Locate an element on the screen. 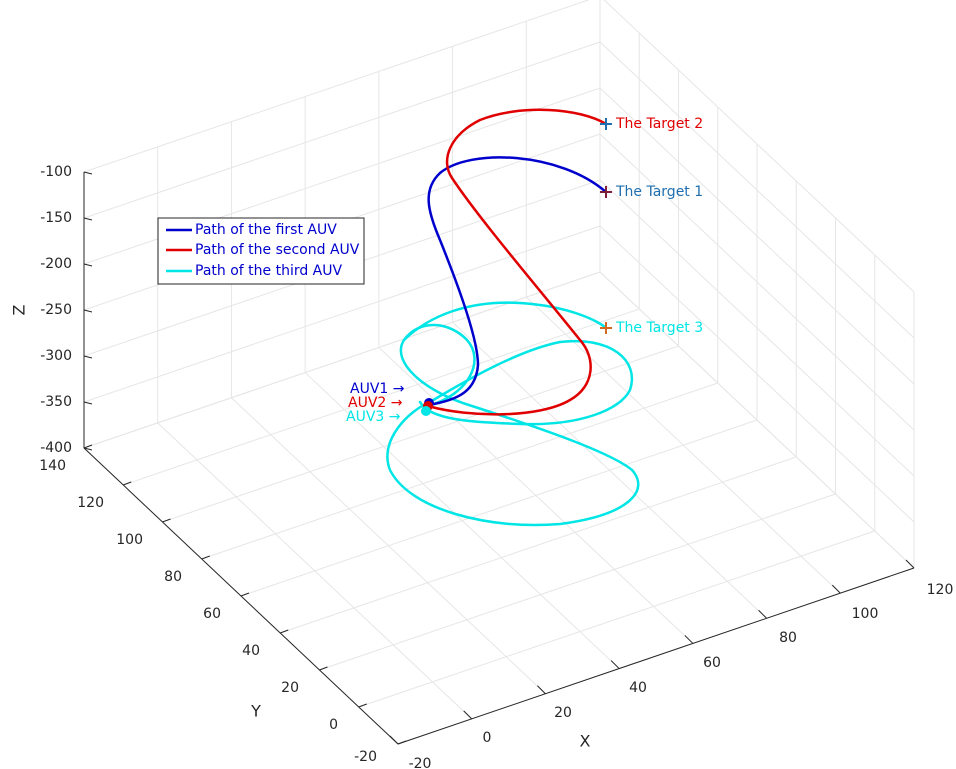 Image resolution: width=956 pixels, height=769 pixels. x-tick-label: 20 is located at coordinates (563, 713).